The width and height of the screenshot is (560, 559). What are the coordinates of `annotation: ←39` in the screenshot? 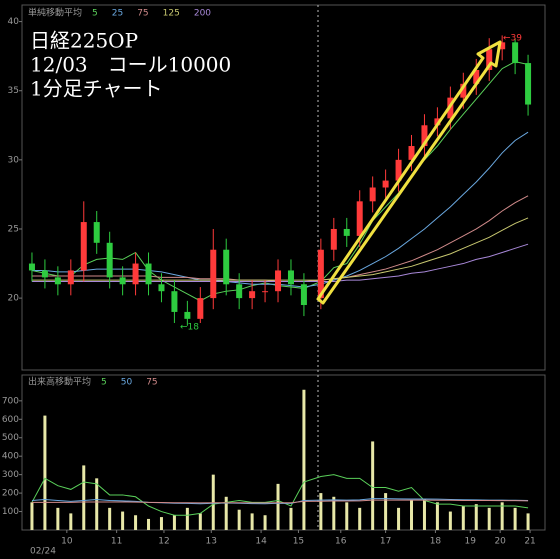 It's located at (512, 39).